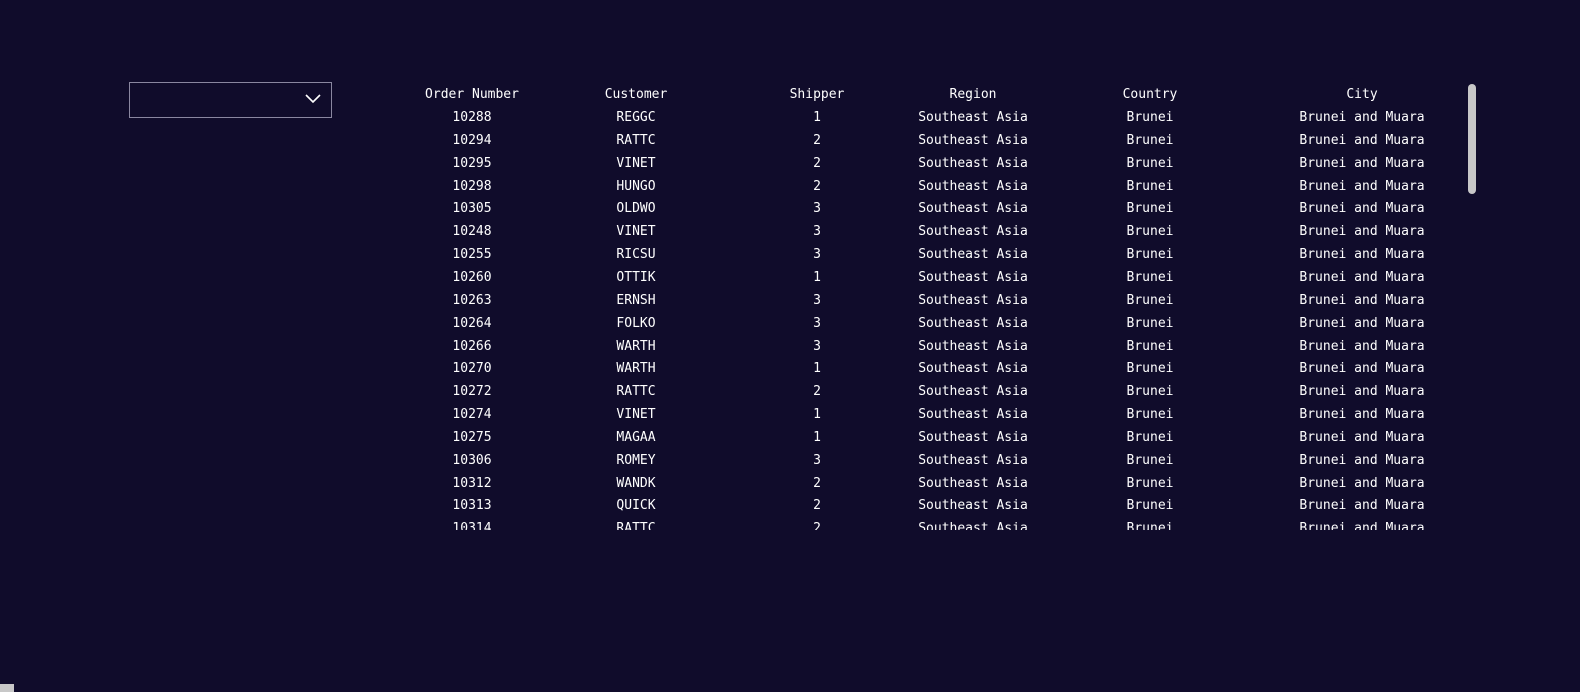 This screenshot has width=1580, height=692. Describe the element at coordinates (230, 100) in the screenshot. I see `dropdown` at that location.